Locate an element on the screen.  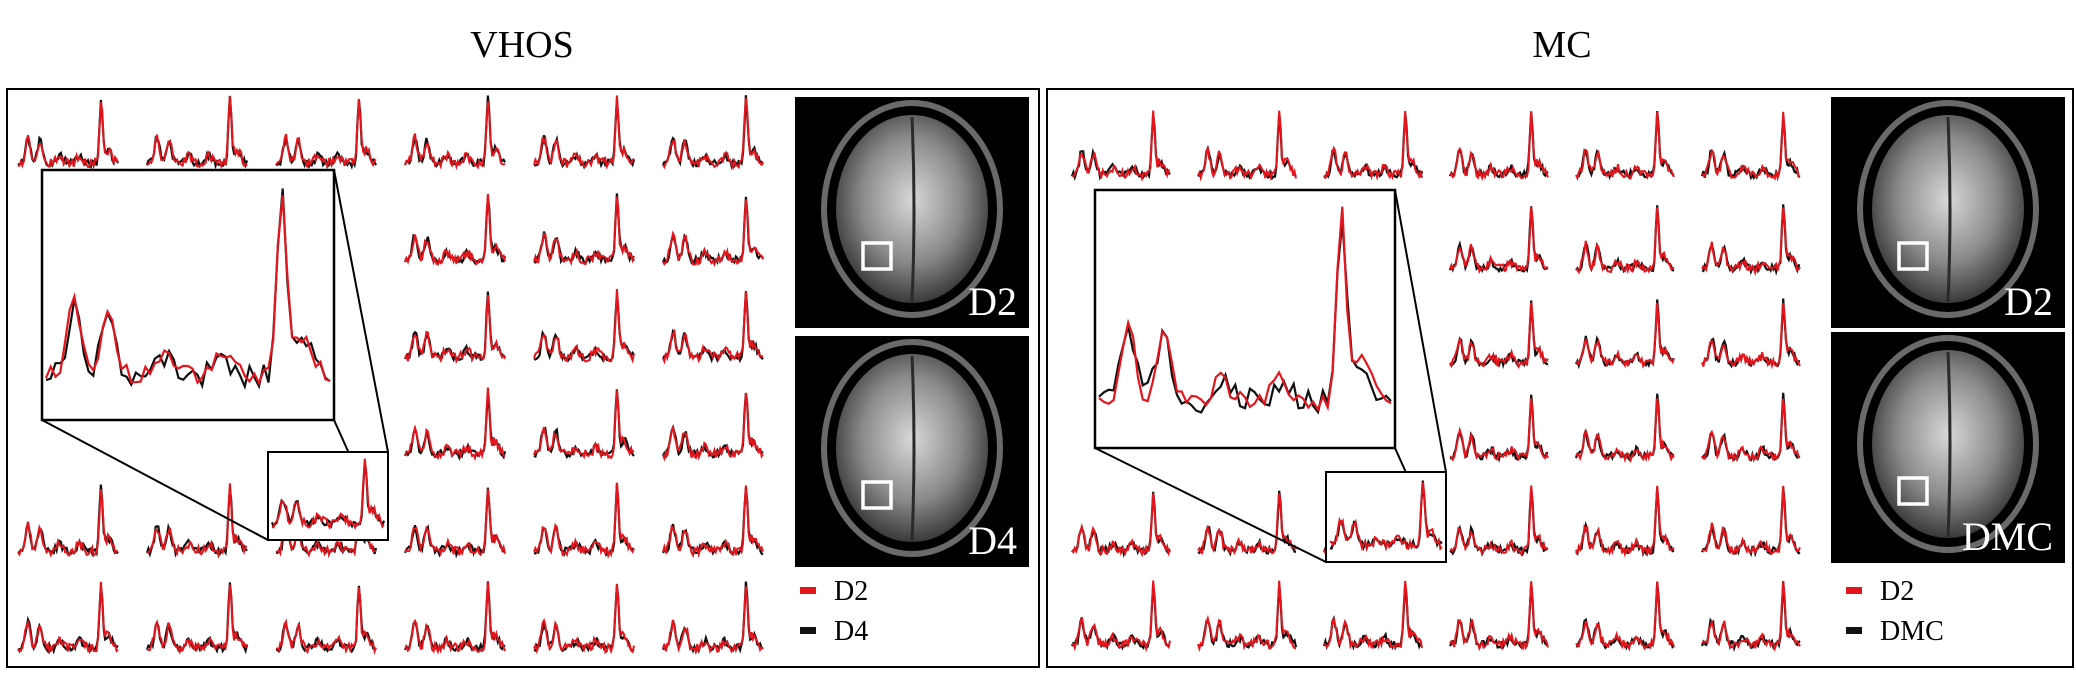
mri-image-mc-d2: D2 is located at coordinates (1948, 212).